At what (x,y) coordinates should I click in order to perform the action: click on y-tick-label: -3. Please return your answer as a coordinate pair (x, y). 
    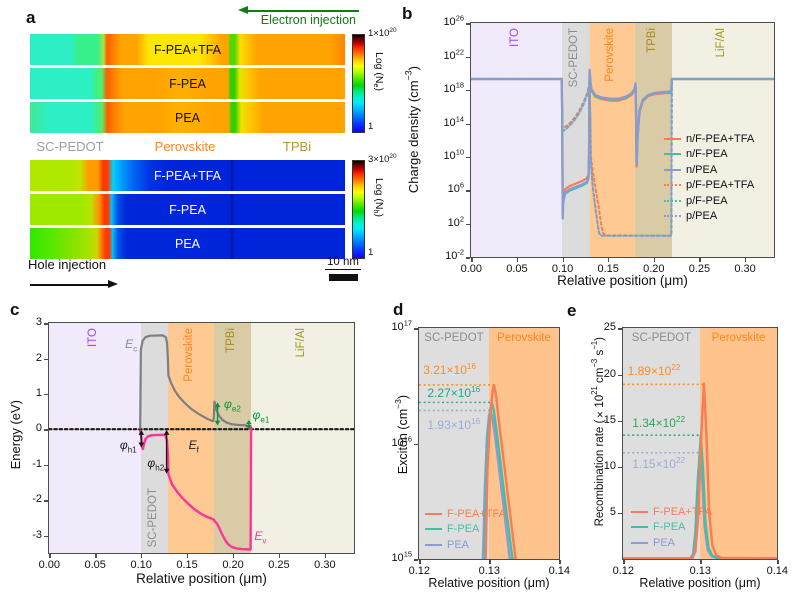
    Looking at the image, I should click on (37, 534).